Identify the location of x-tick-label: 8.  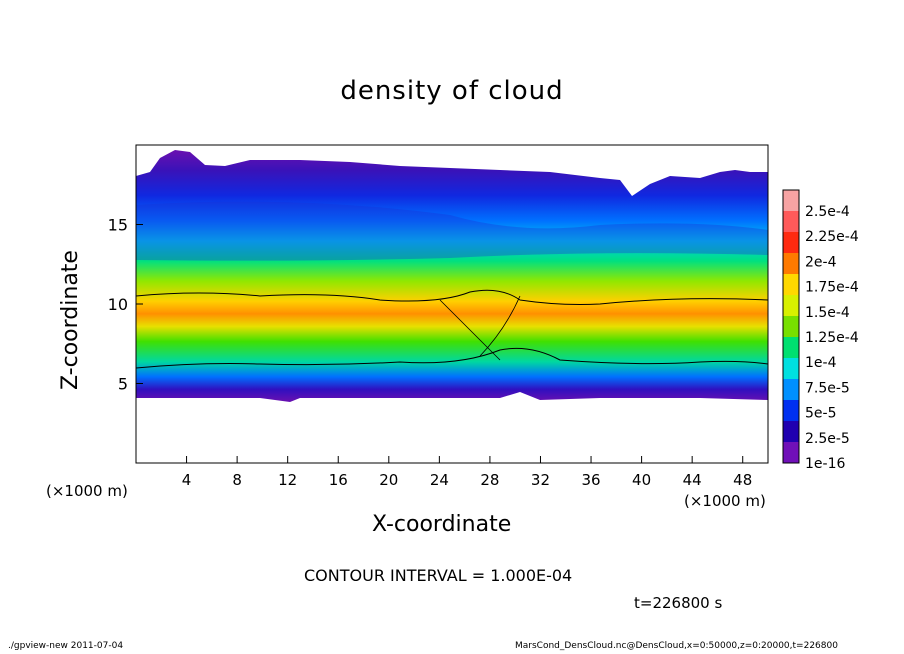
(237, 480).